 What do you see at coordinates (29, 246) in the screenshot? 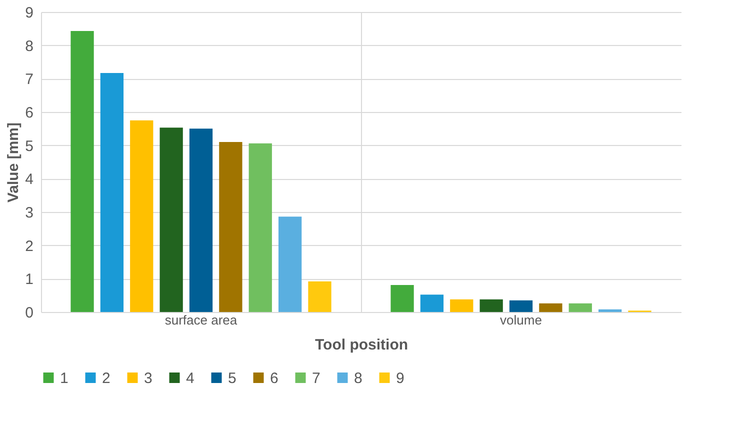
I see `y-tick-label: 2` at bounding box center [29, 246].